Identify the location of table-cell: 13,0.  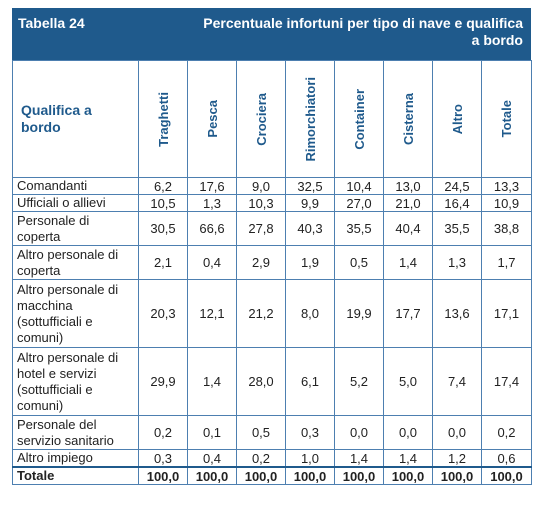
(408, 186).